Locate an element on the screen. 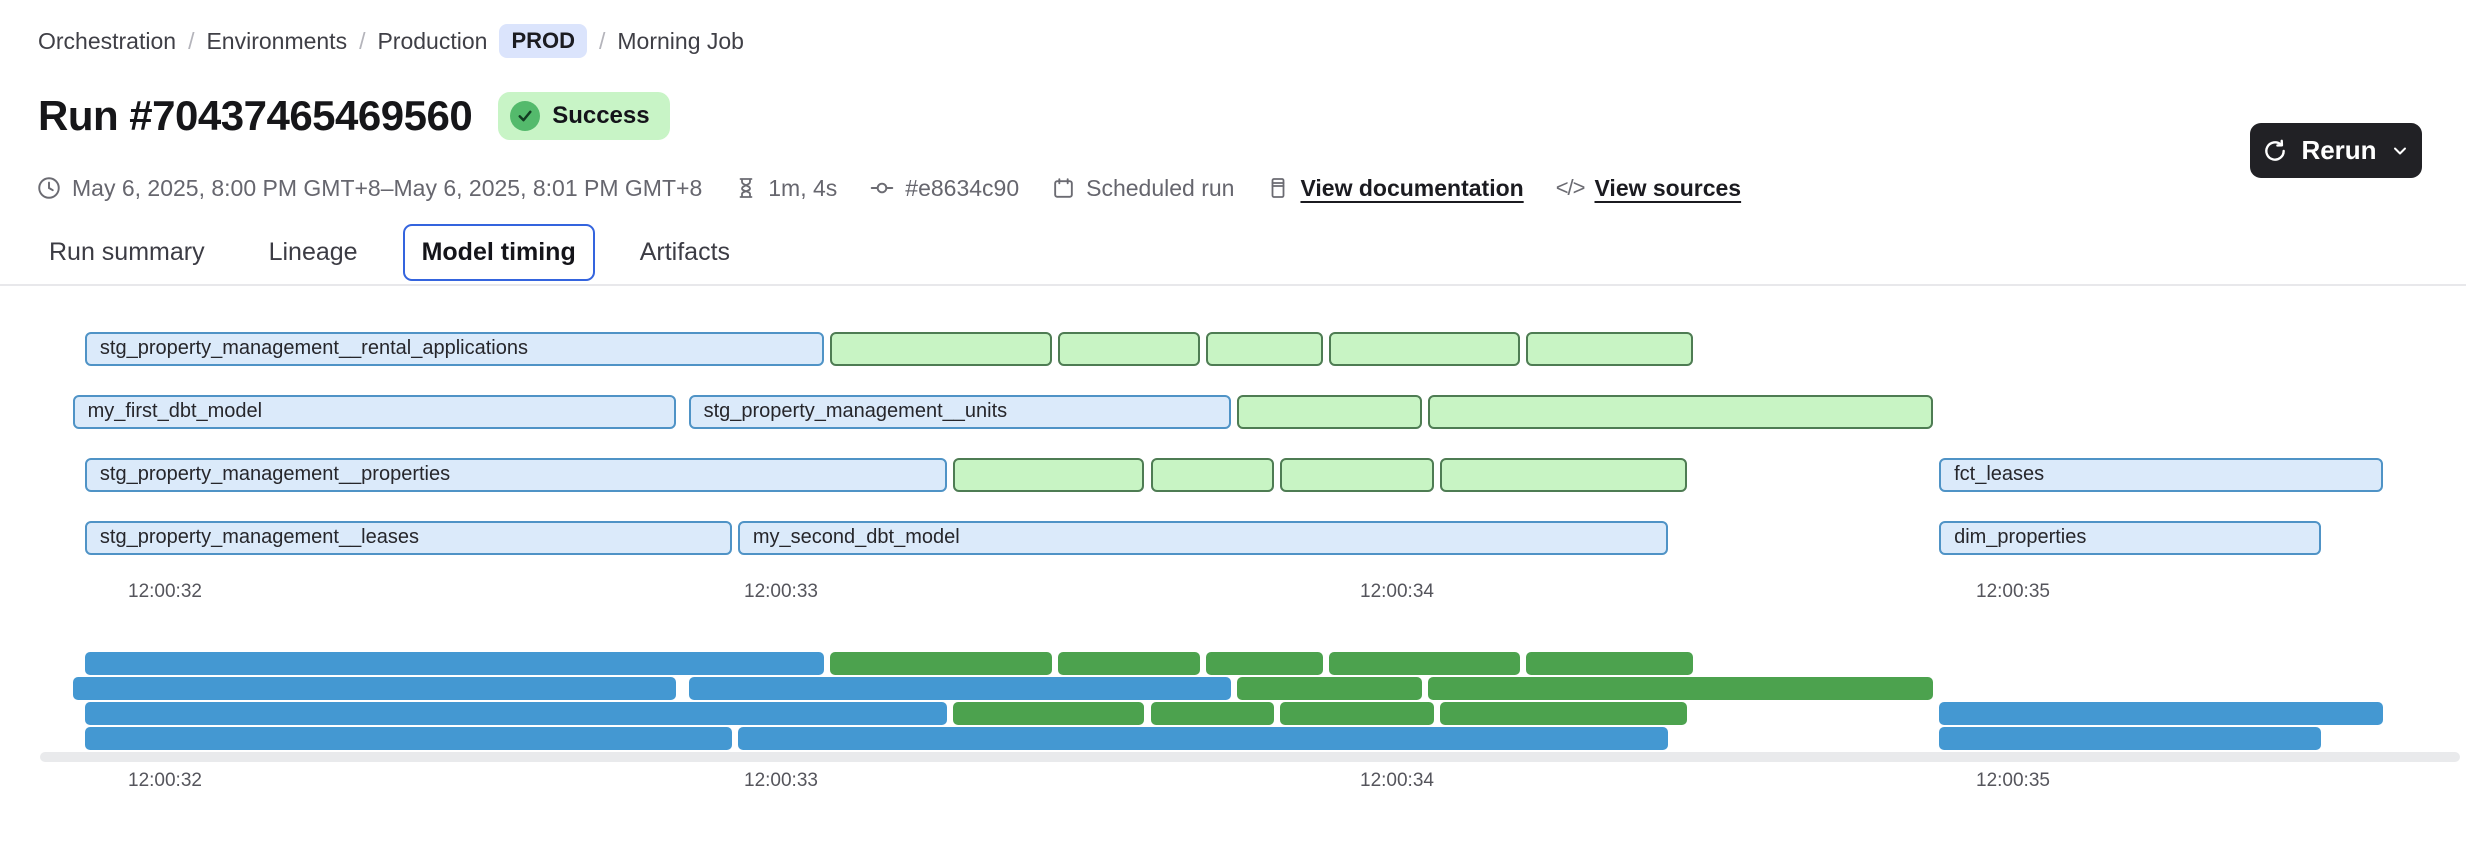 This screenshot has height=842, width=2466. document-icon is located at coordinates (1278, 188).